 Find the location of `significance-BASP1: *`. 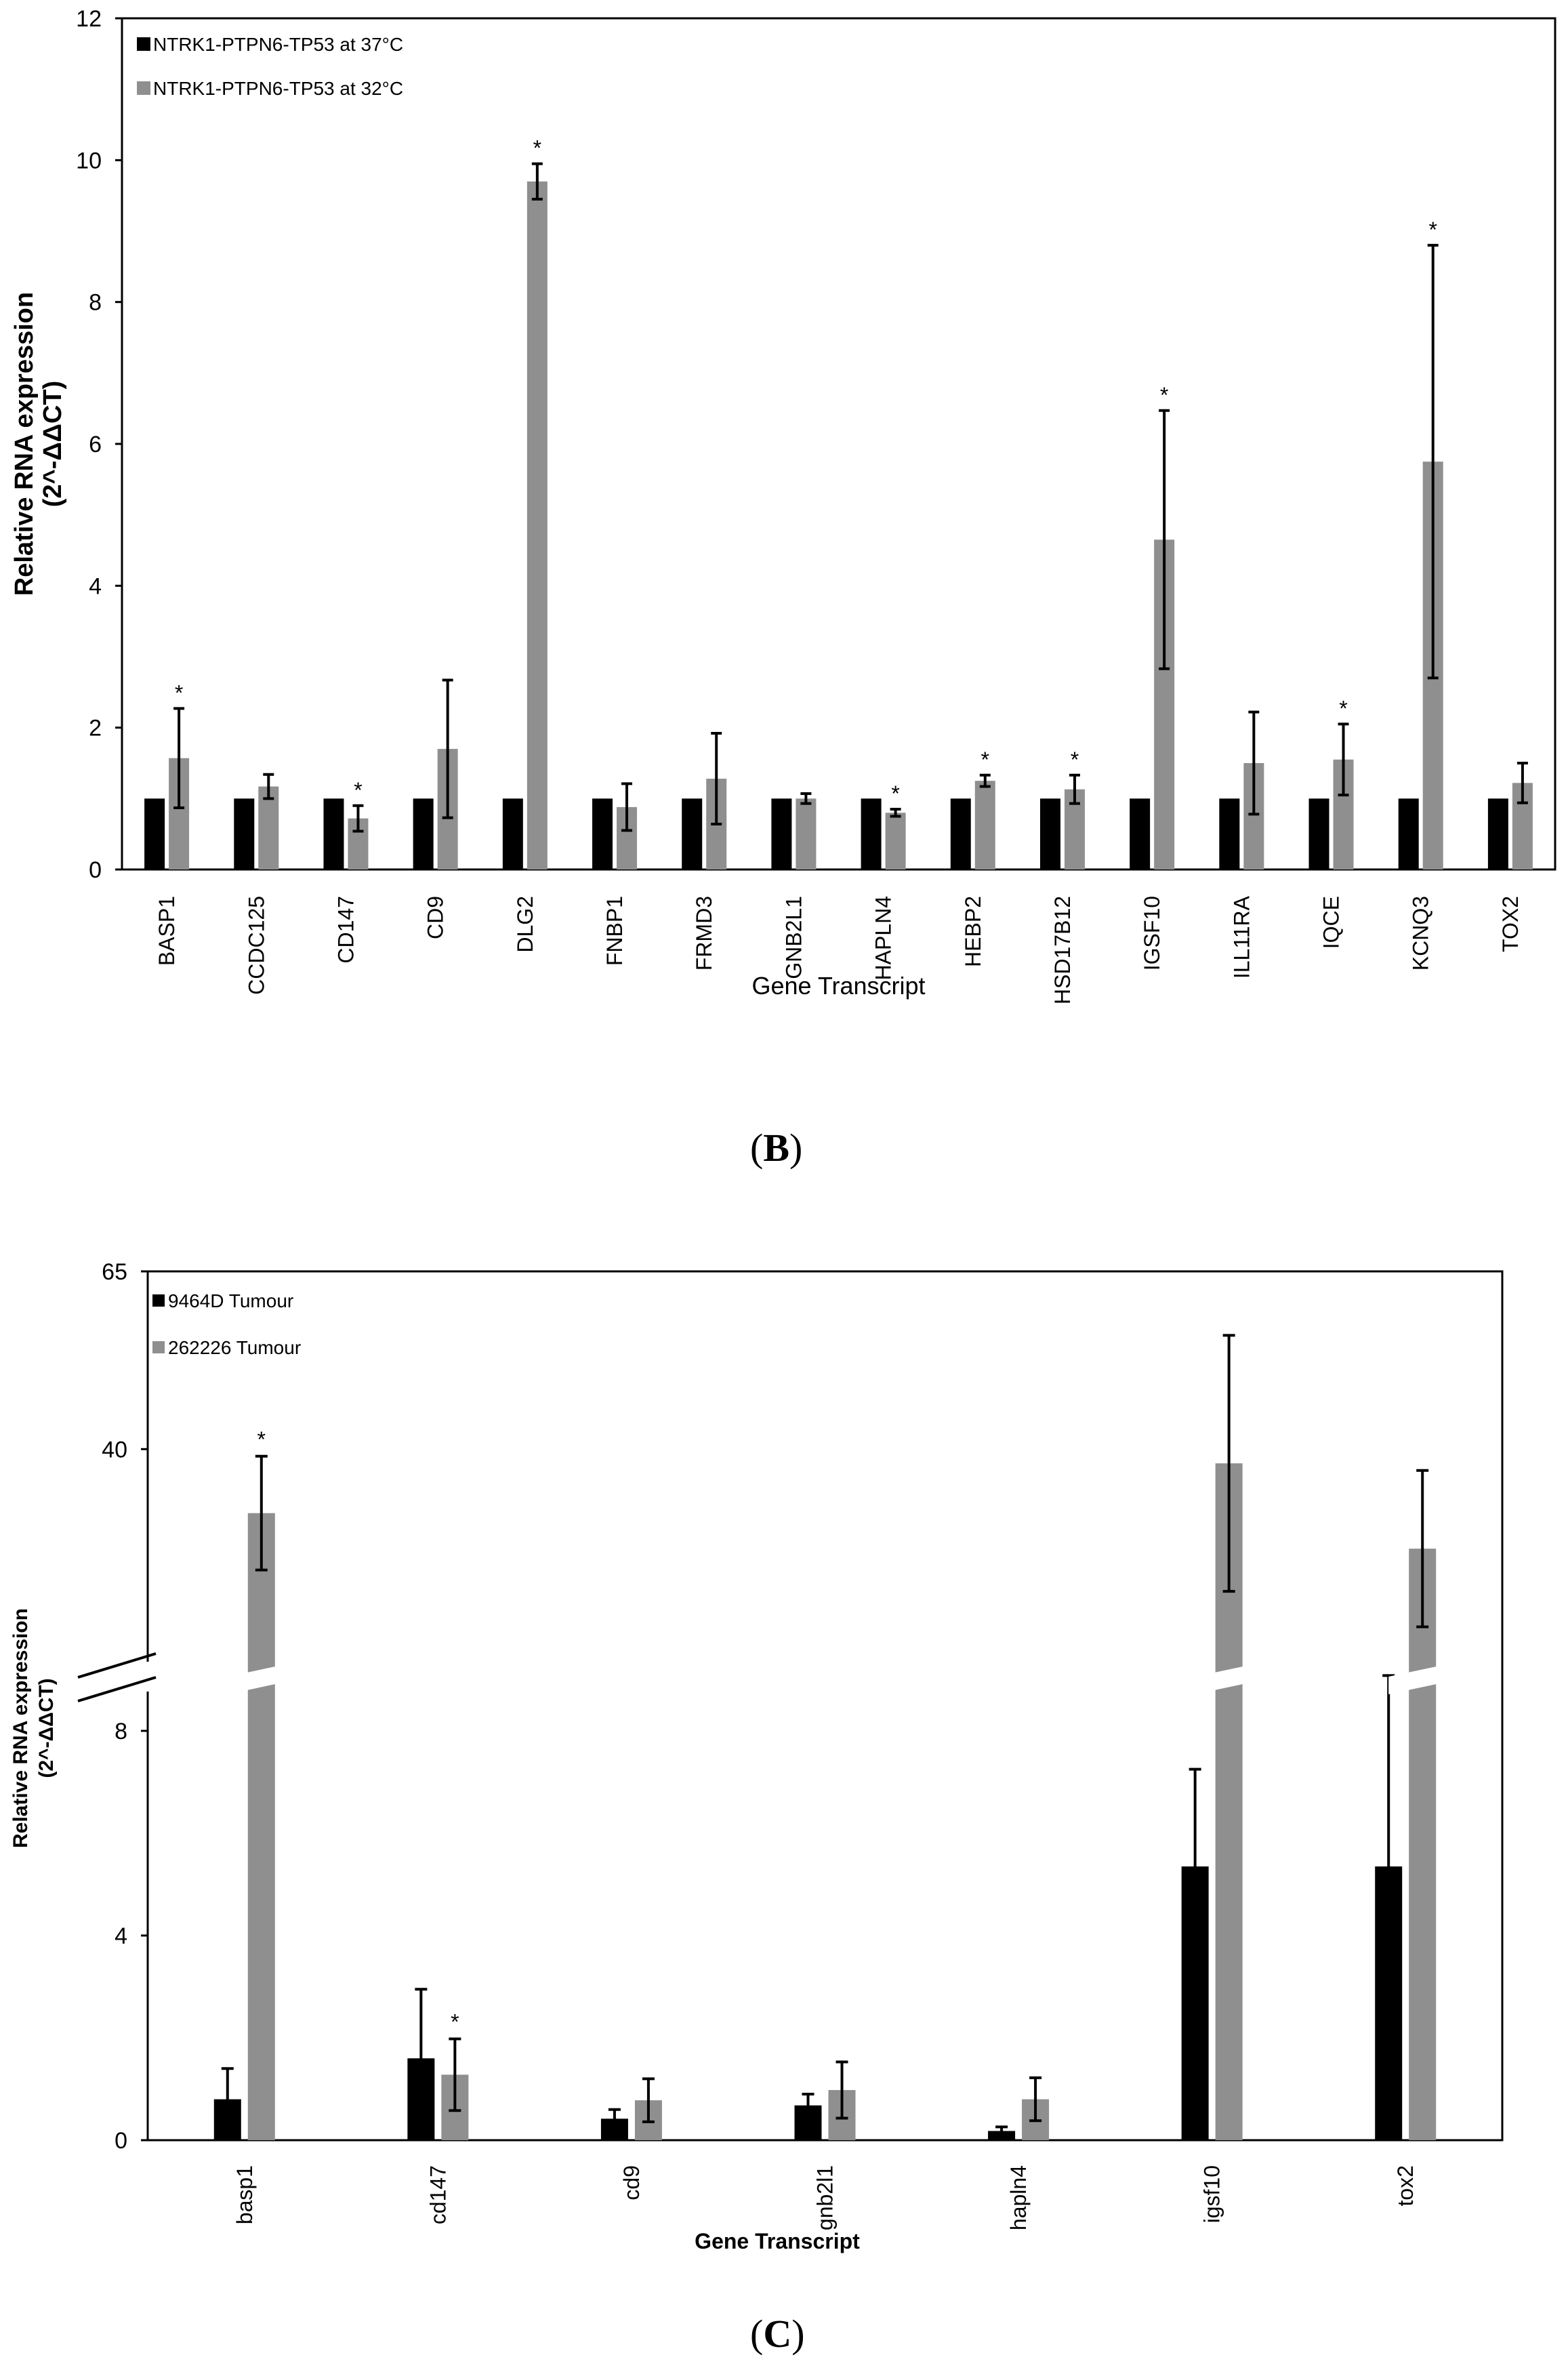

significance-BASP1: * is located at coordinates (179, 692).